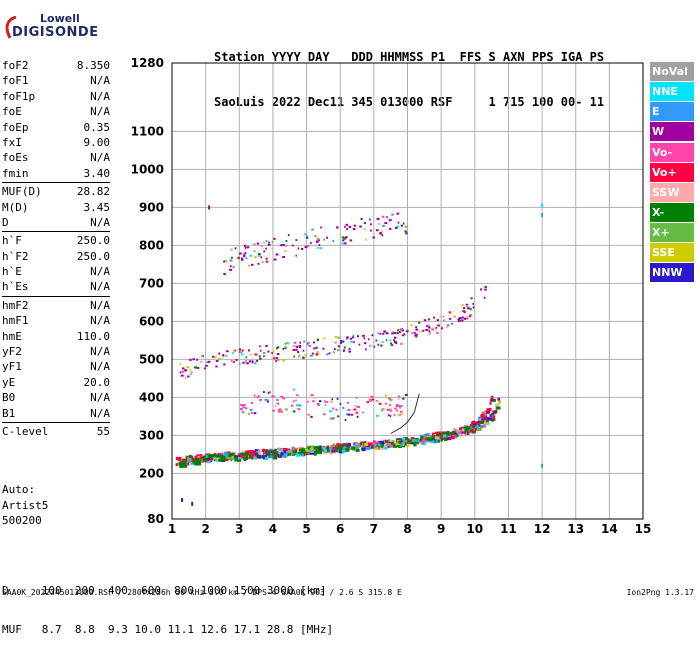  Describe the element at coordinates (151, 359) in the screenshot. I see `y-tick-label: 500` at that location.